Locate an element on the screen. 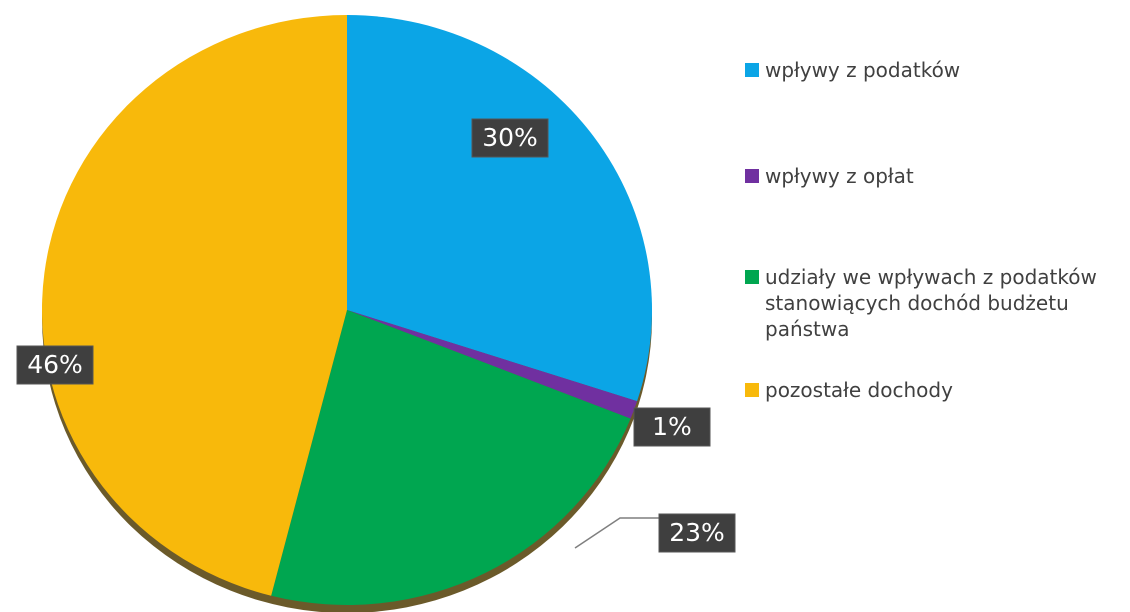 This screenshot has width=1130, height=612. legend-item: pozostałe dochody is located at coordinates (930, 390).